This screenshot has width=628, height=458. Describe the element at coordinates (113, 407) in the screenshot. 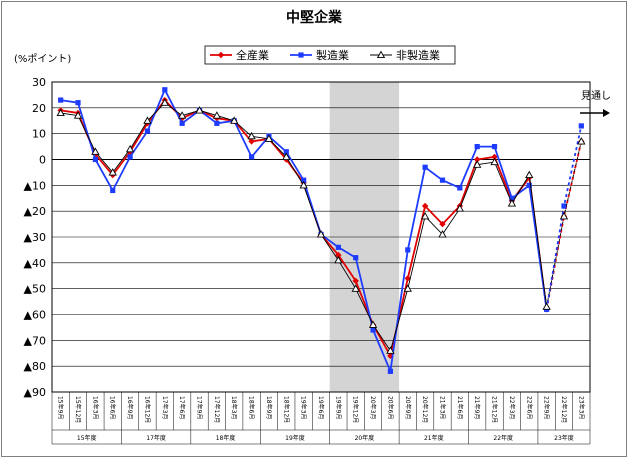

I see `x-tick-label: 16年6月` at that location.